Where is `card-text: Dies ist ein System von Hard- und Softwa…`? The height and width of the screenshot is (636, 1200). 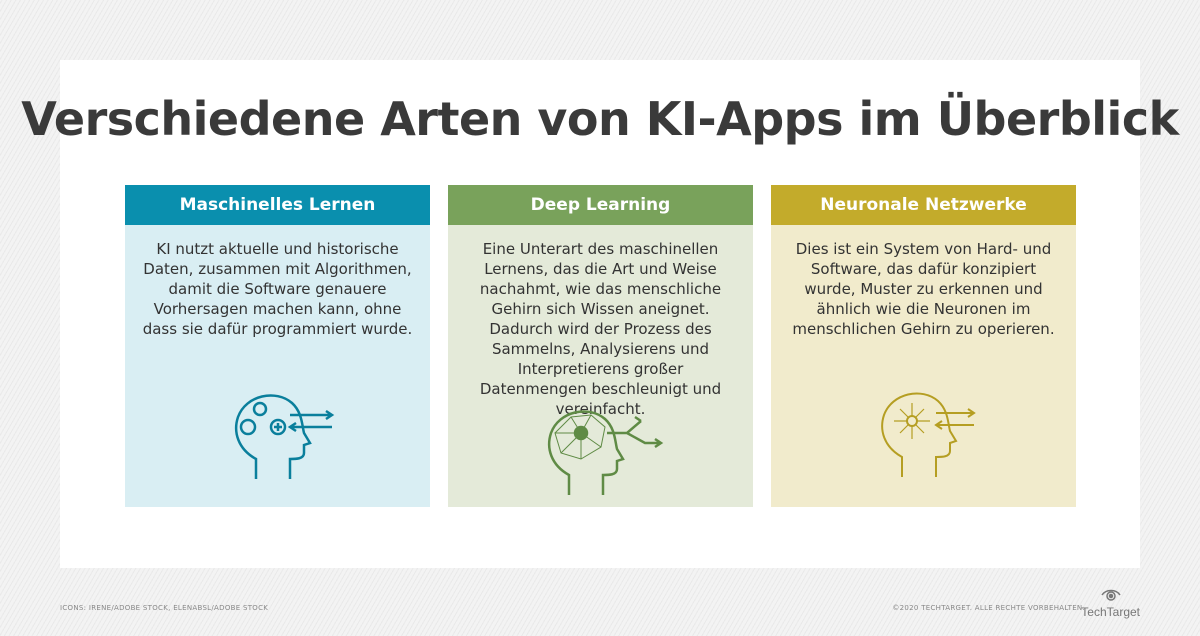 card-text: Dies ist ein System von Hard- und Softwa… is located at coordinates (923, 289).